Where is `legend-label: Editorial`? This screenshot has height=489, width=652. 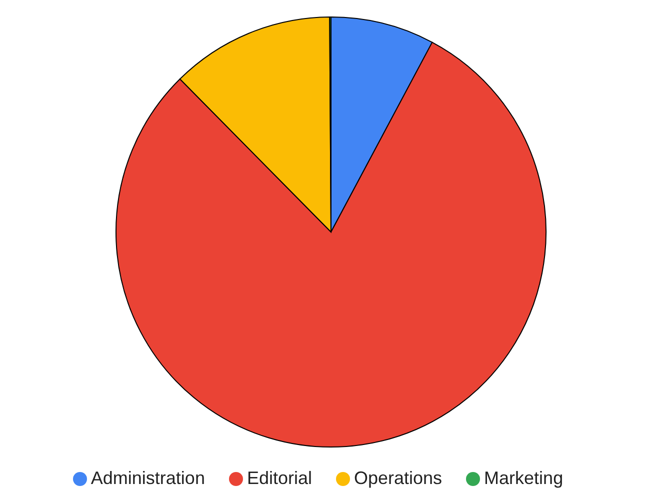
legend-label: Editorial is located at coordinates (279, 478).